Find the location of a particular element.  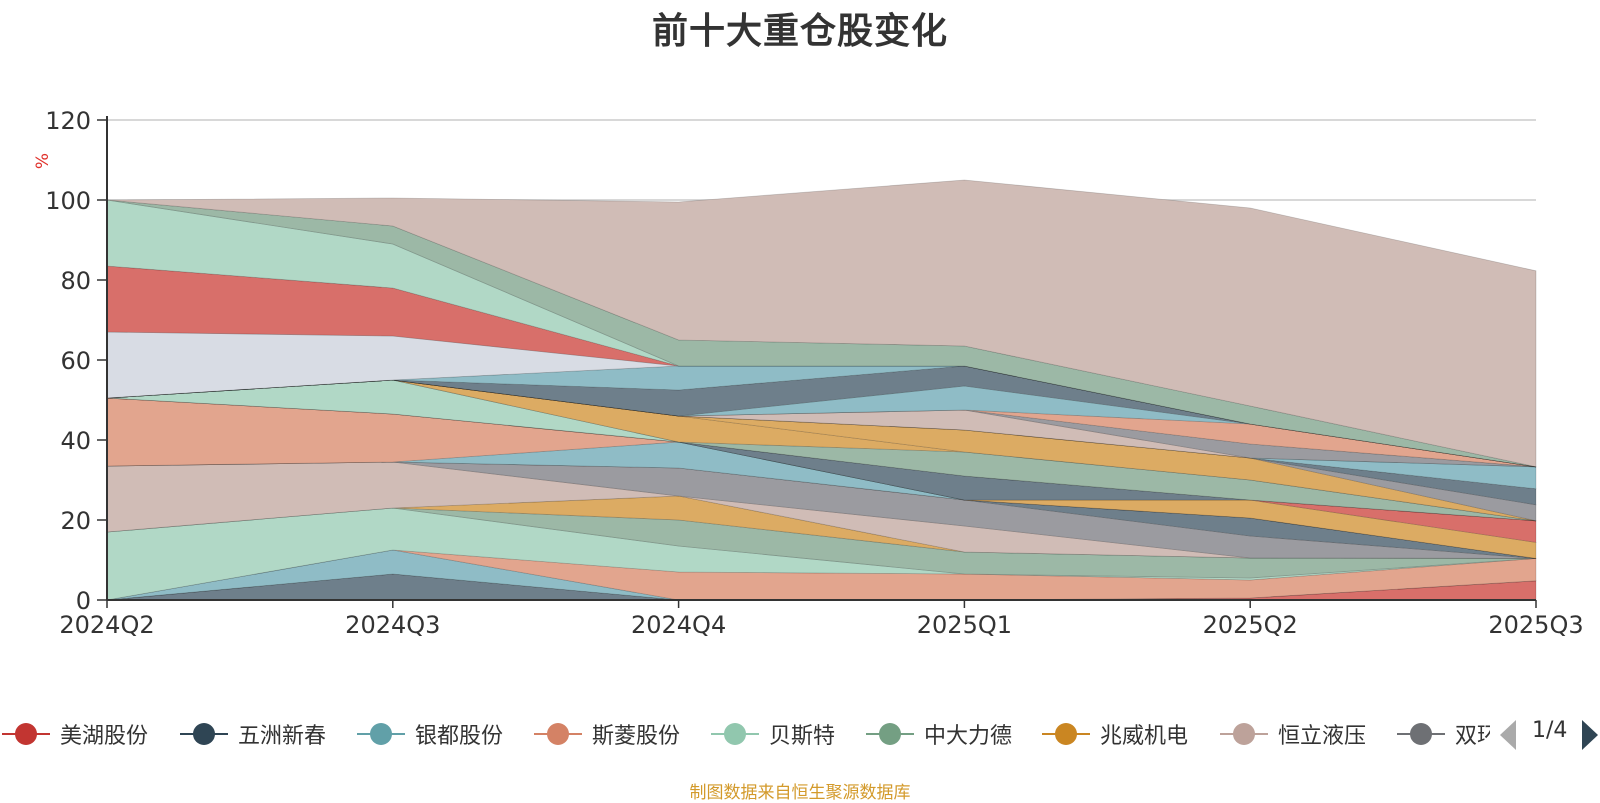

legend-item: 银都股份 is located at coordinates (429, 734).